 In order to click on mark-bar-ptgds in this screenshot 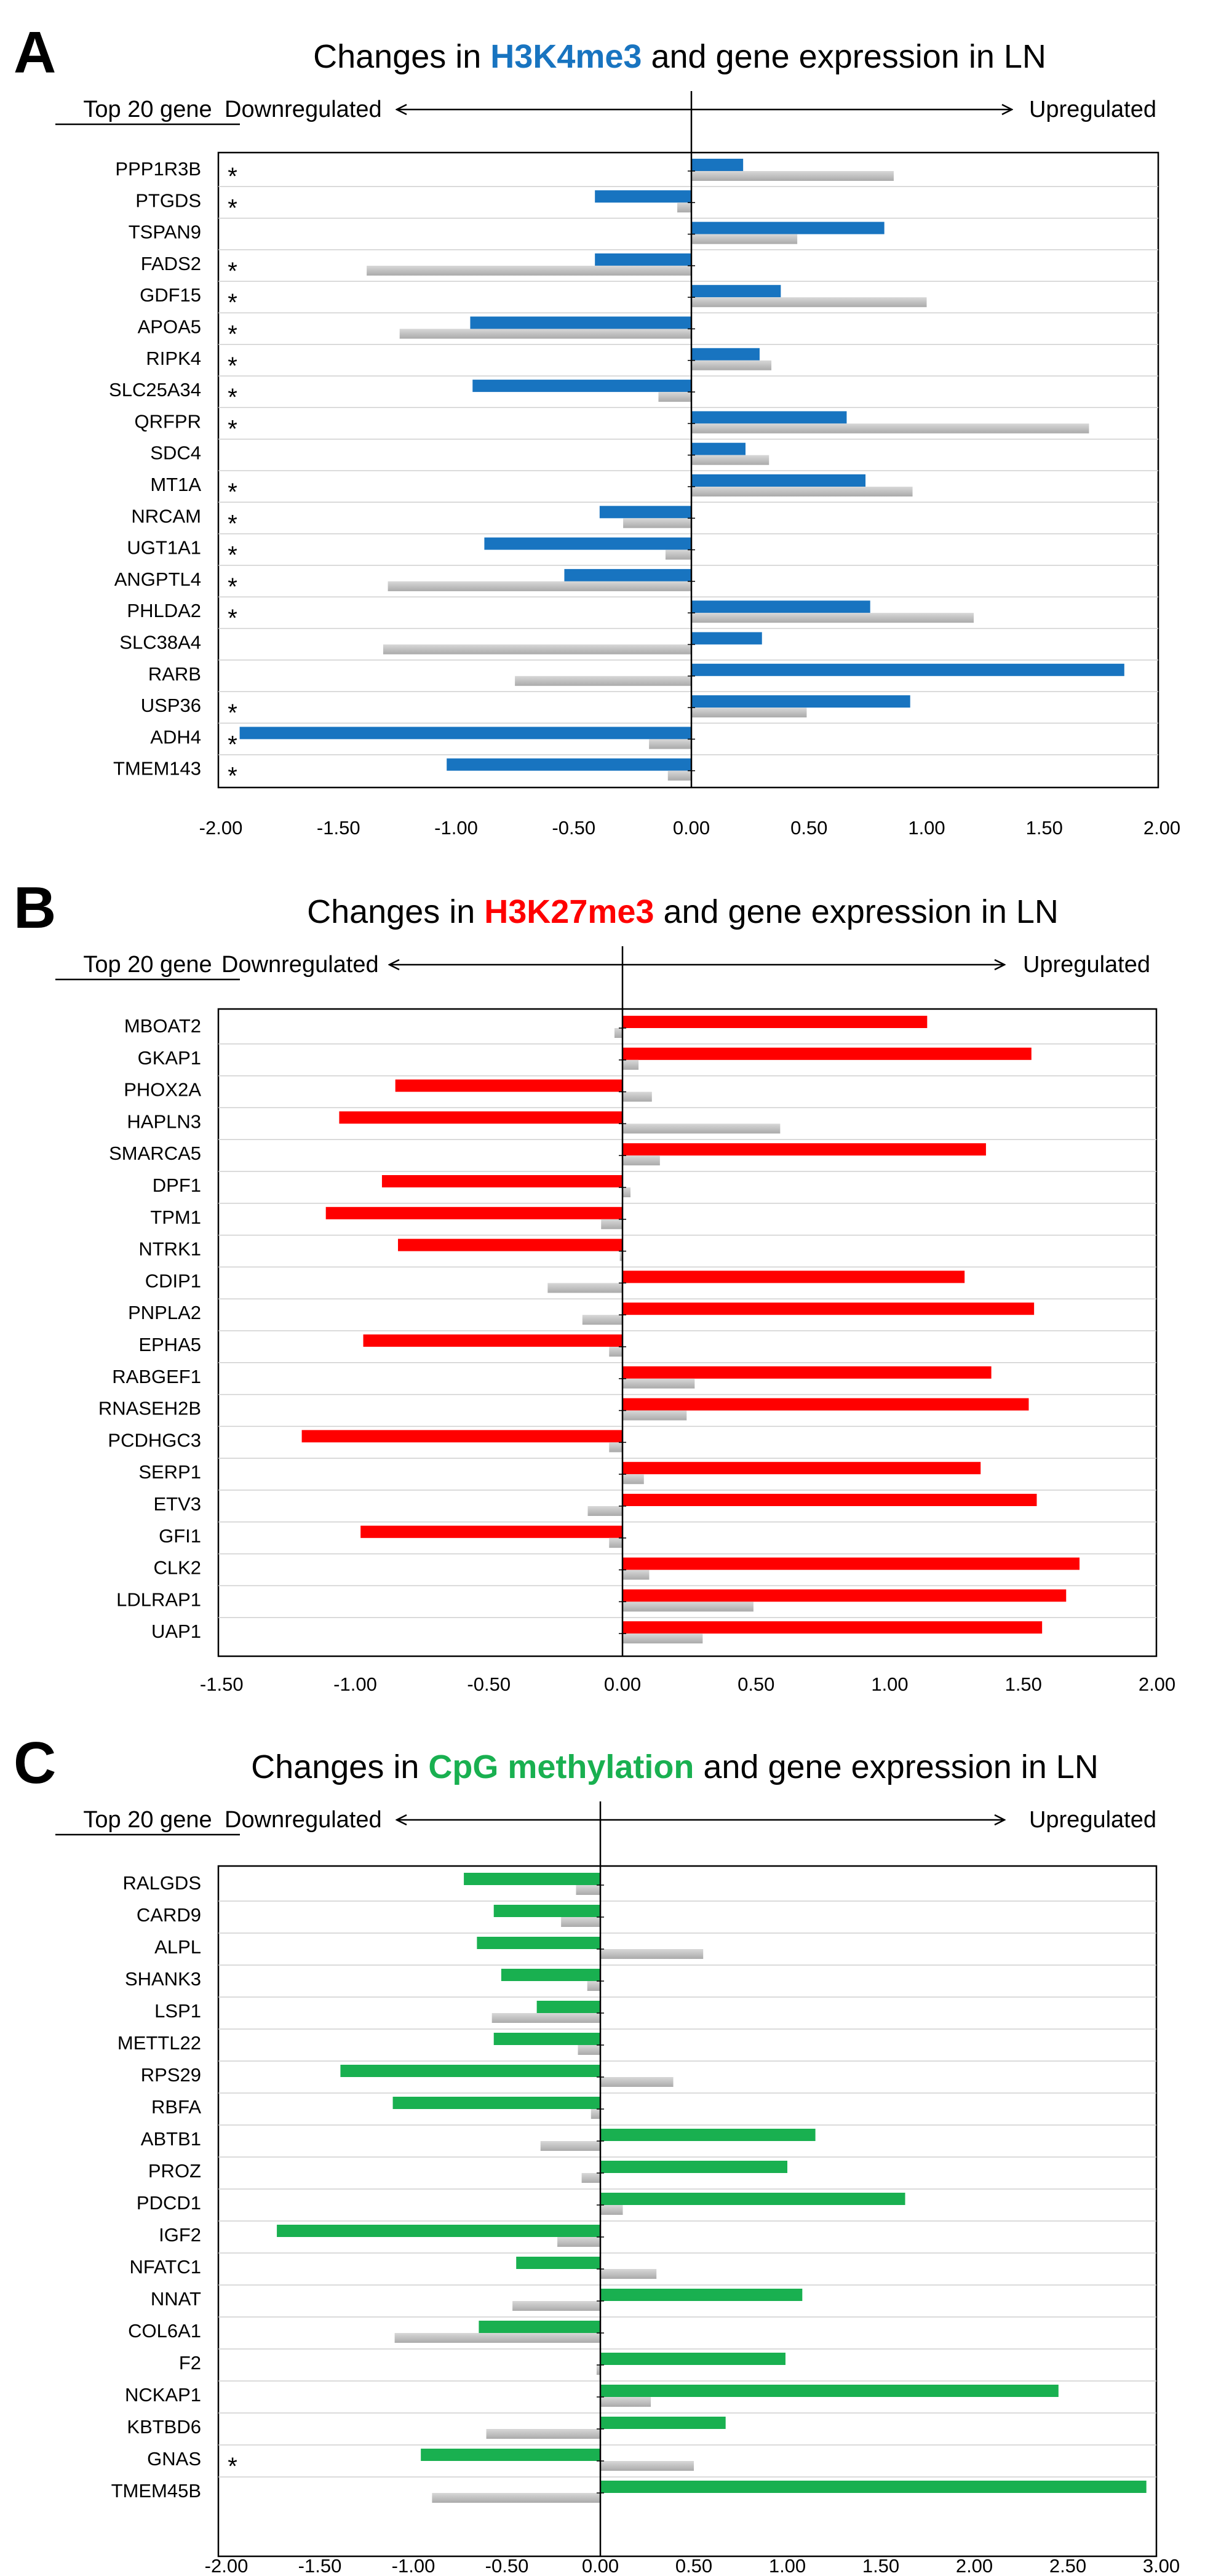, I will do `click(643, 197)`.